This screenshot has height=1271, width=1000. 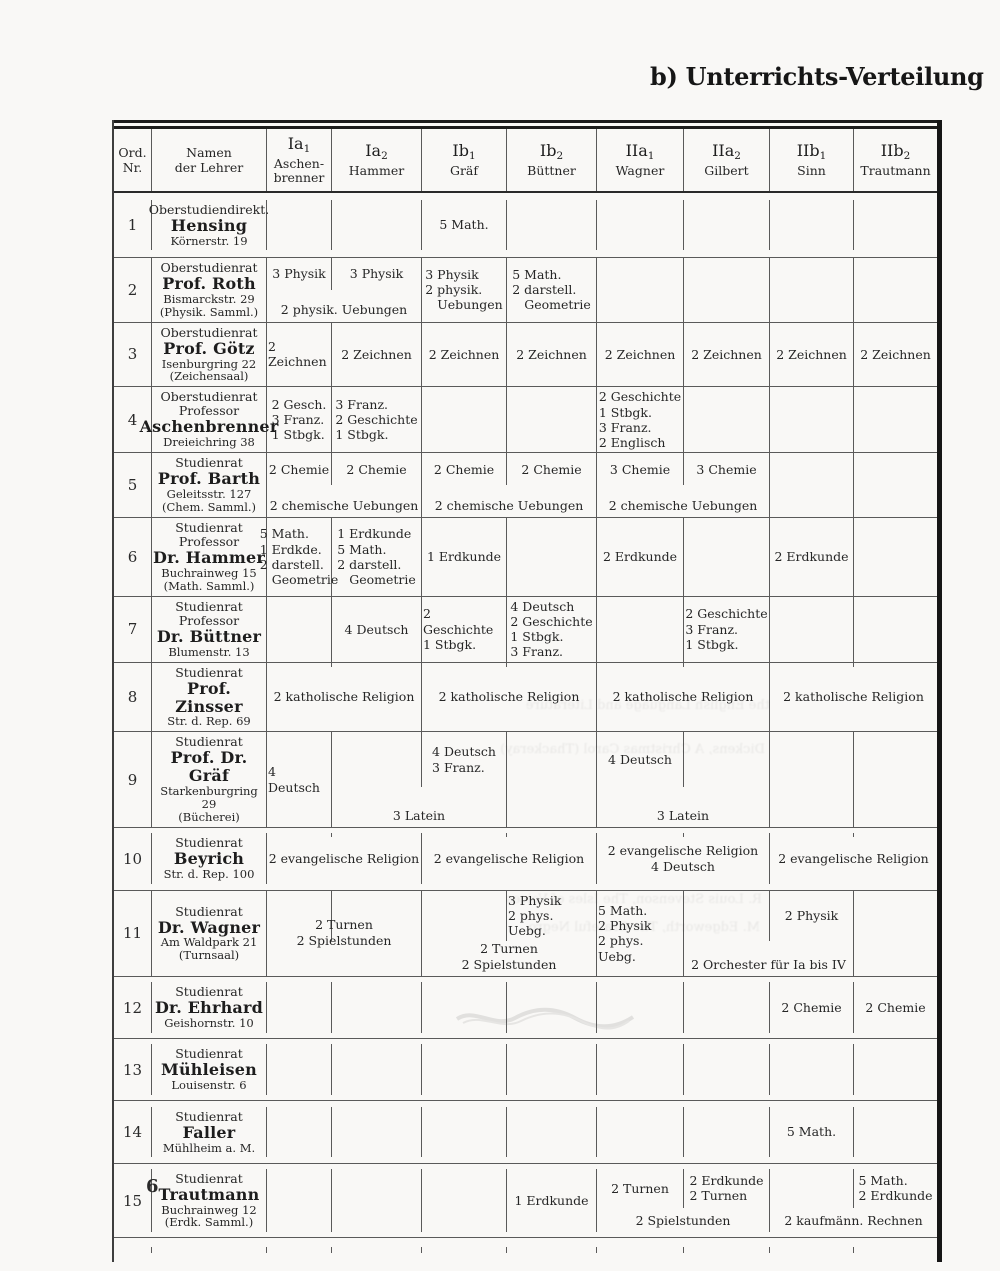 What do you see at coordinates (509, 501) in the screenshot?
I see `spanning-subject-cell: 2 chemische Uebungen` at bounding box center [509, 501].